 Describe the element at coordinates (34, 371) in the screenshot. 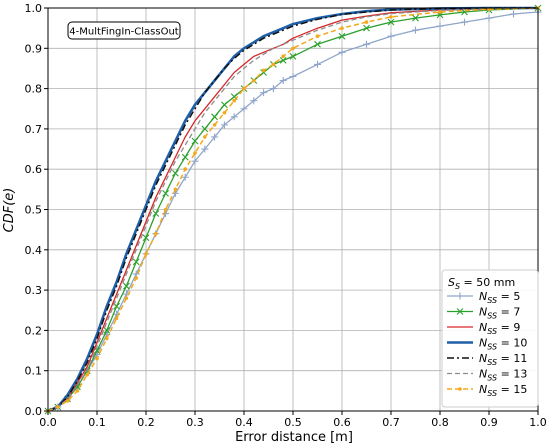

I see `y-tick-label: 0.1` at that location.